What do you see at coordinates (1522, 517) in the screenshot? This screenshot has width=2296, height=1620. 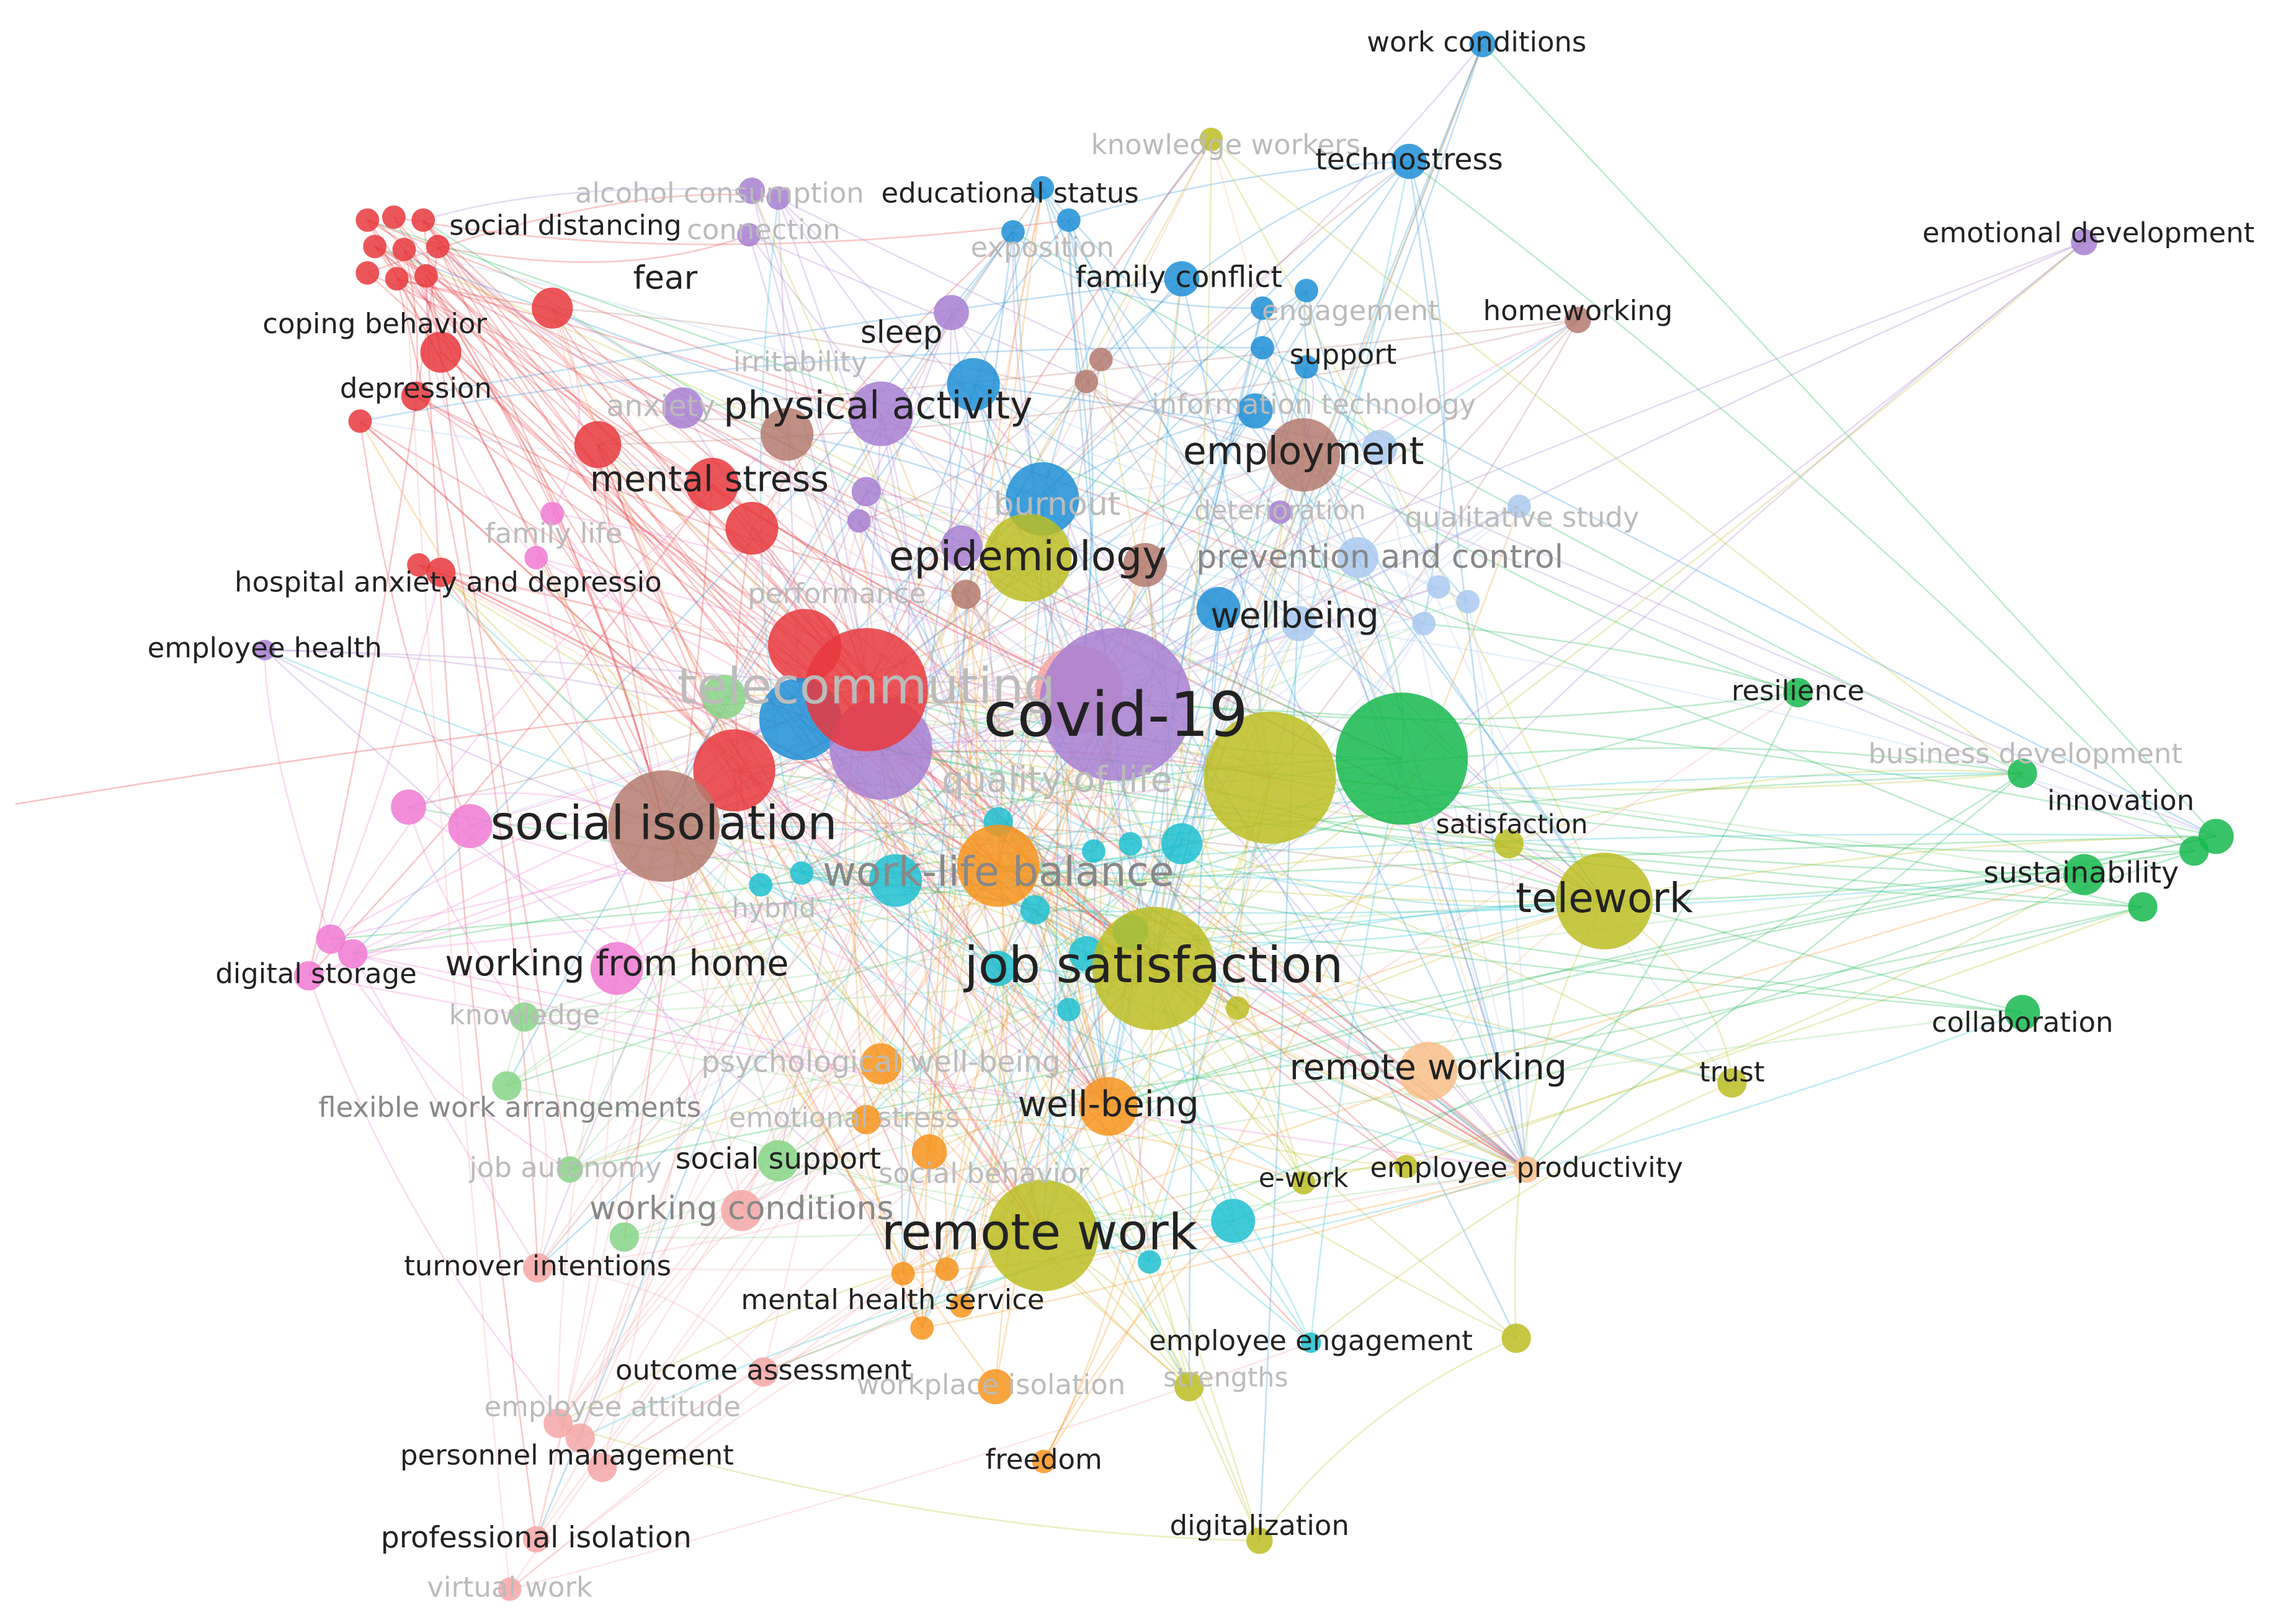 I see `node-label: qualitative study` at bounding box center [1522, 517].